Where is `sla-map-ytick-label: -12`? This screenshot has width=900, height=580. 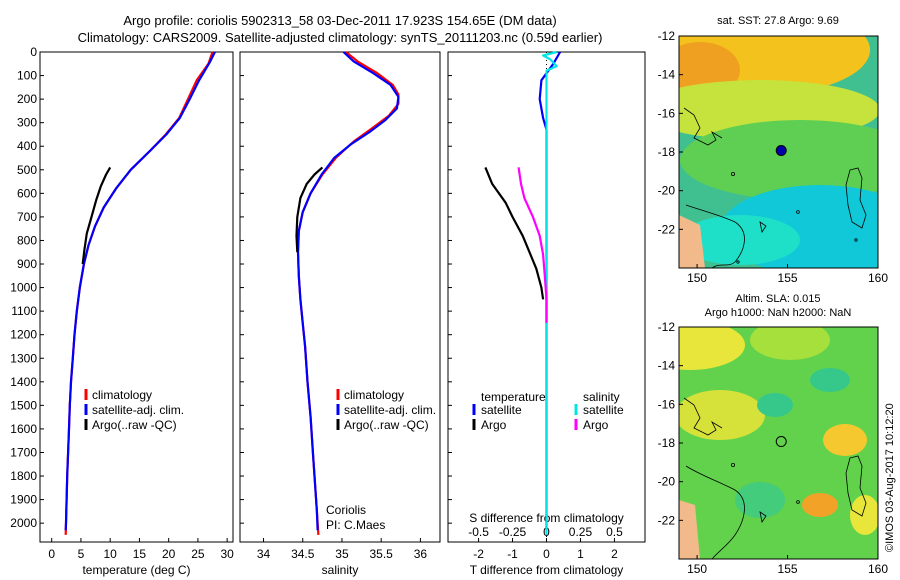
sla-map-ytick-label: -12 is located at coordinates (667, 327).